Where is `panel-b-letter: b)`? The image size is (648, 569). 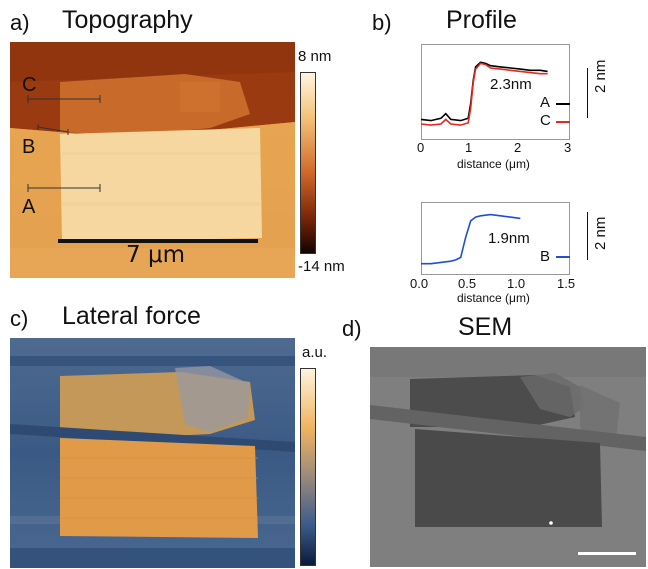 panel-b-letter: b) is located at coordinates (382, 22).